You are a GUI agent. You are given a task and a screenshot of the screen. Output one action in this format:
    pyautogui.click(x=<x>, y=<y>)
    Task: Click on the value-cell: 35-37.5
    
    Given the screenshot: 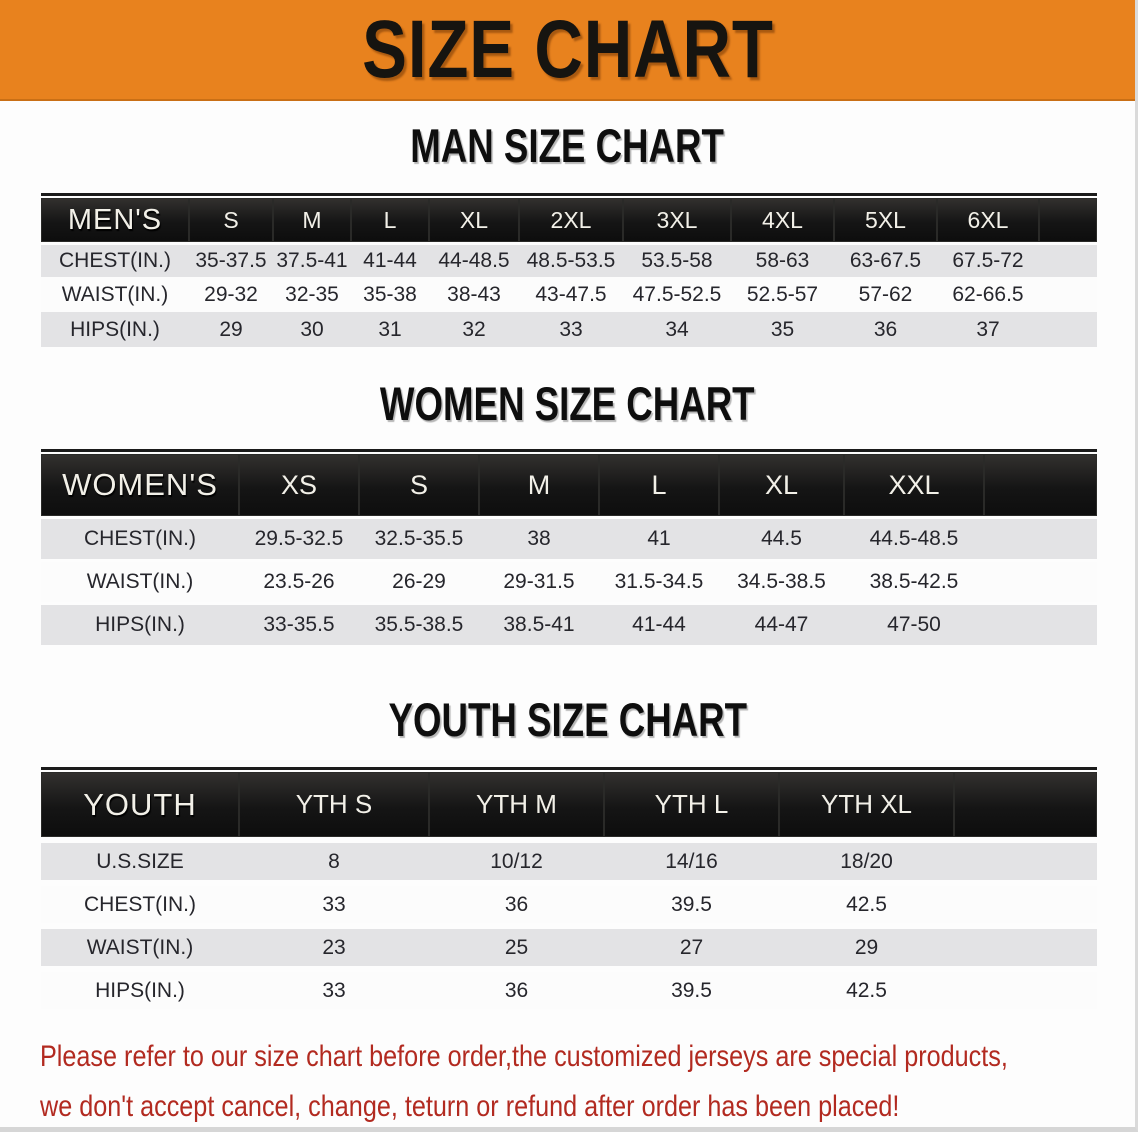 What is the action you would take?
    pyautogui.click(x=231, y=259)
    